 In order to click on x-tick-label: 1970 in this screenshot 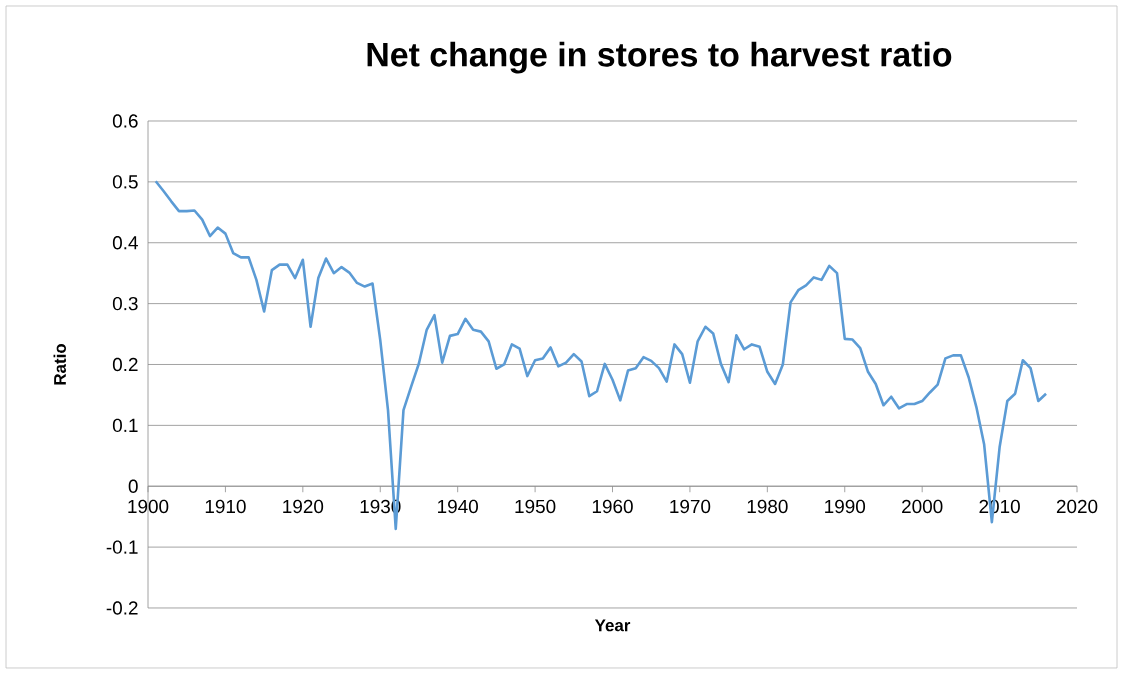, I will do `click(690, 506)`.